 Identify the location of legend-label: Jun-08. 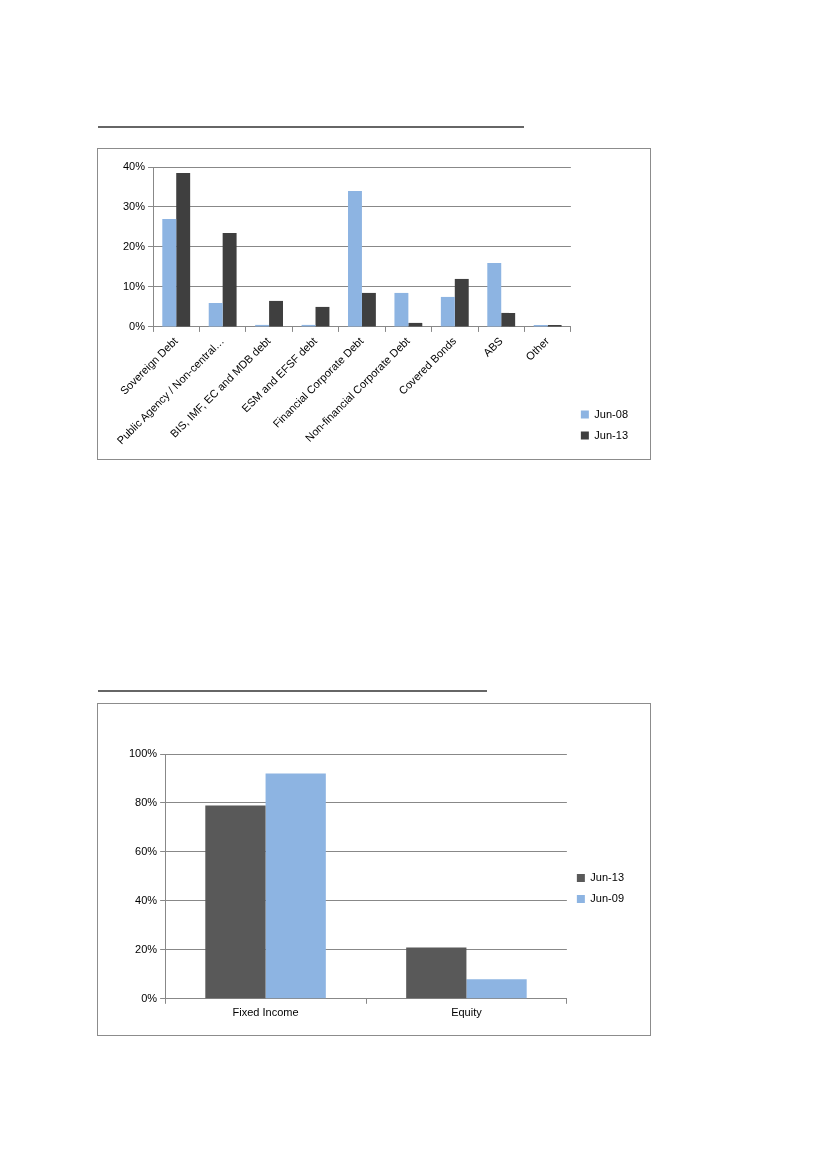
(611, 413).